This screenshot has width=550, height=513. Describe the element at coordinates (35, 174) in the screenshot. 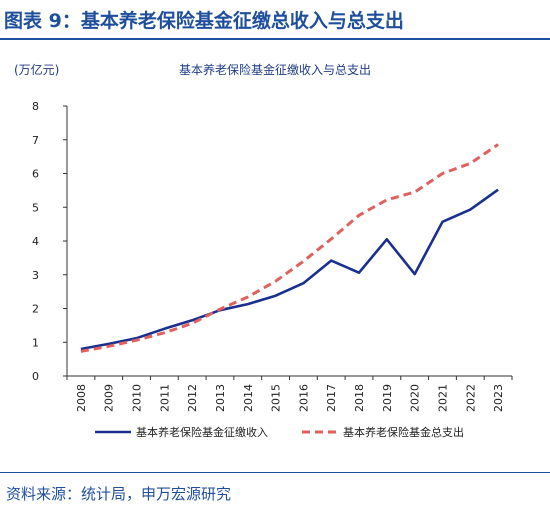

I see `y-tick-label: 6` at that location.